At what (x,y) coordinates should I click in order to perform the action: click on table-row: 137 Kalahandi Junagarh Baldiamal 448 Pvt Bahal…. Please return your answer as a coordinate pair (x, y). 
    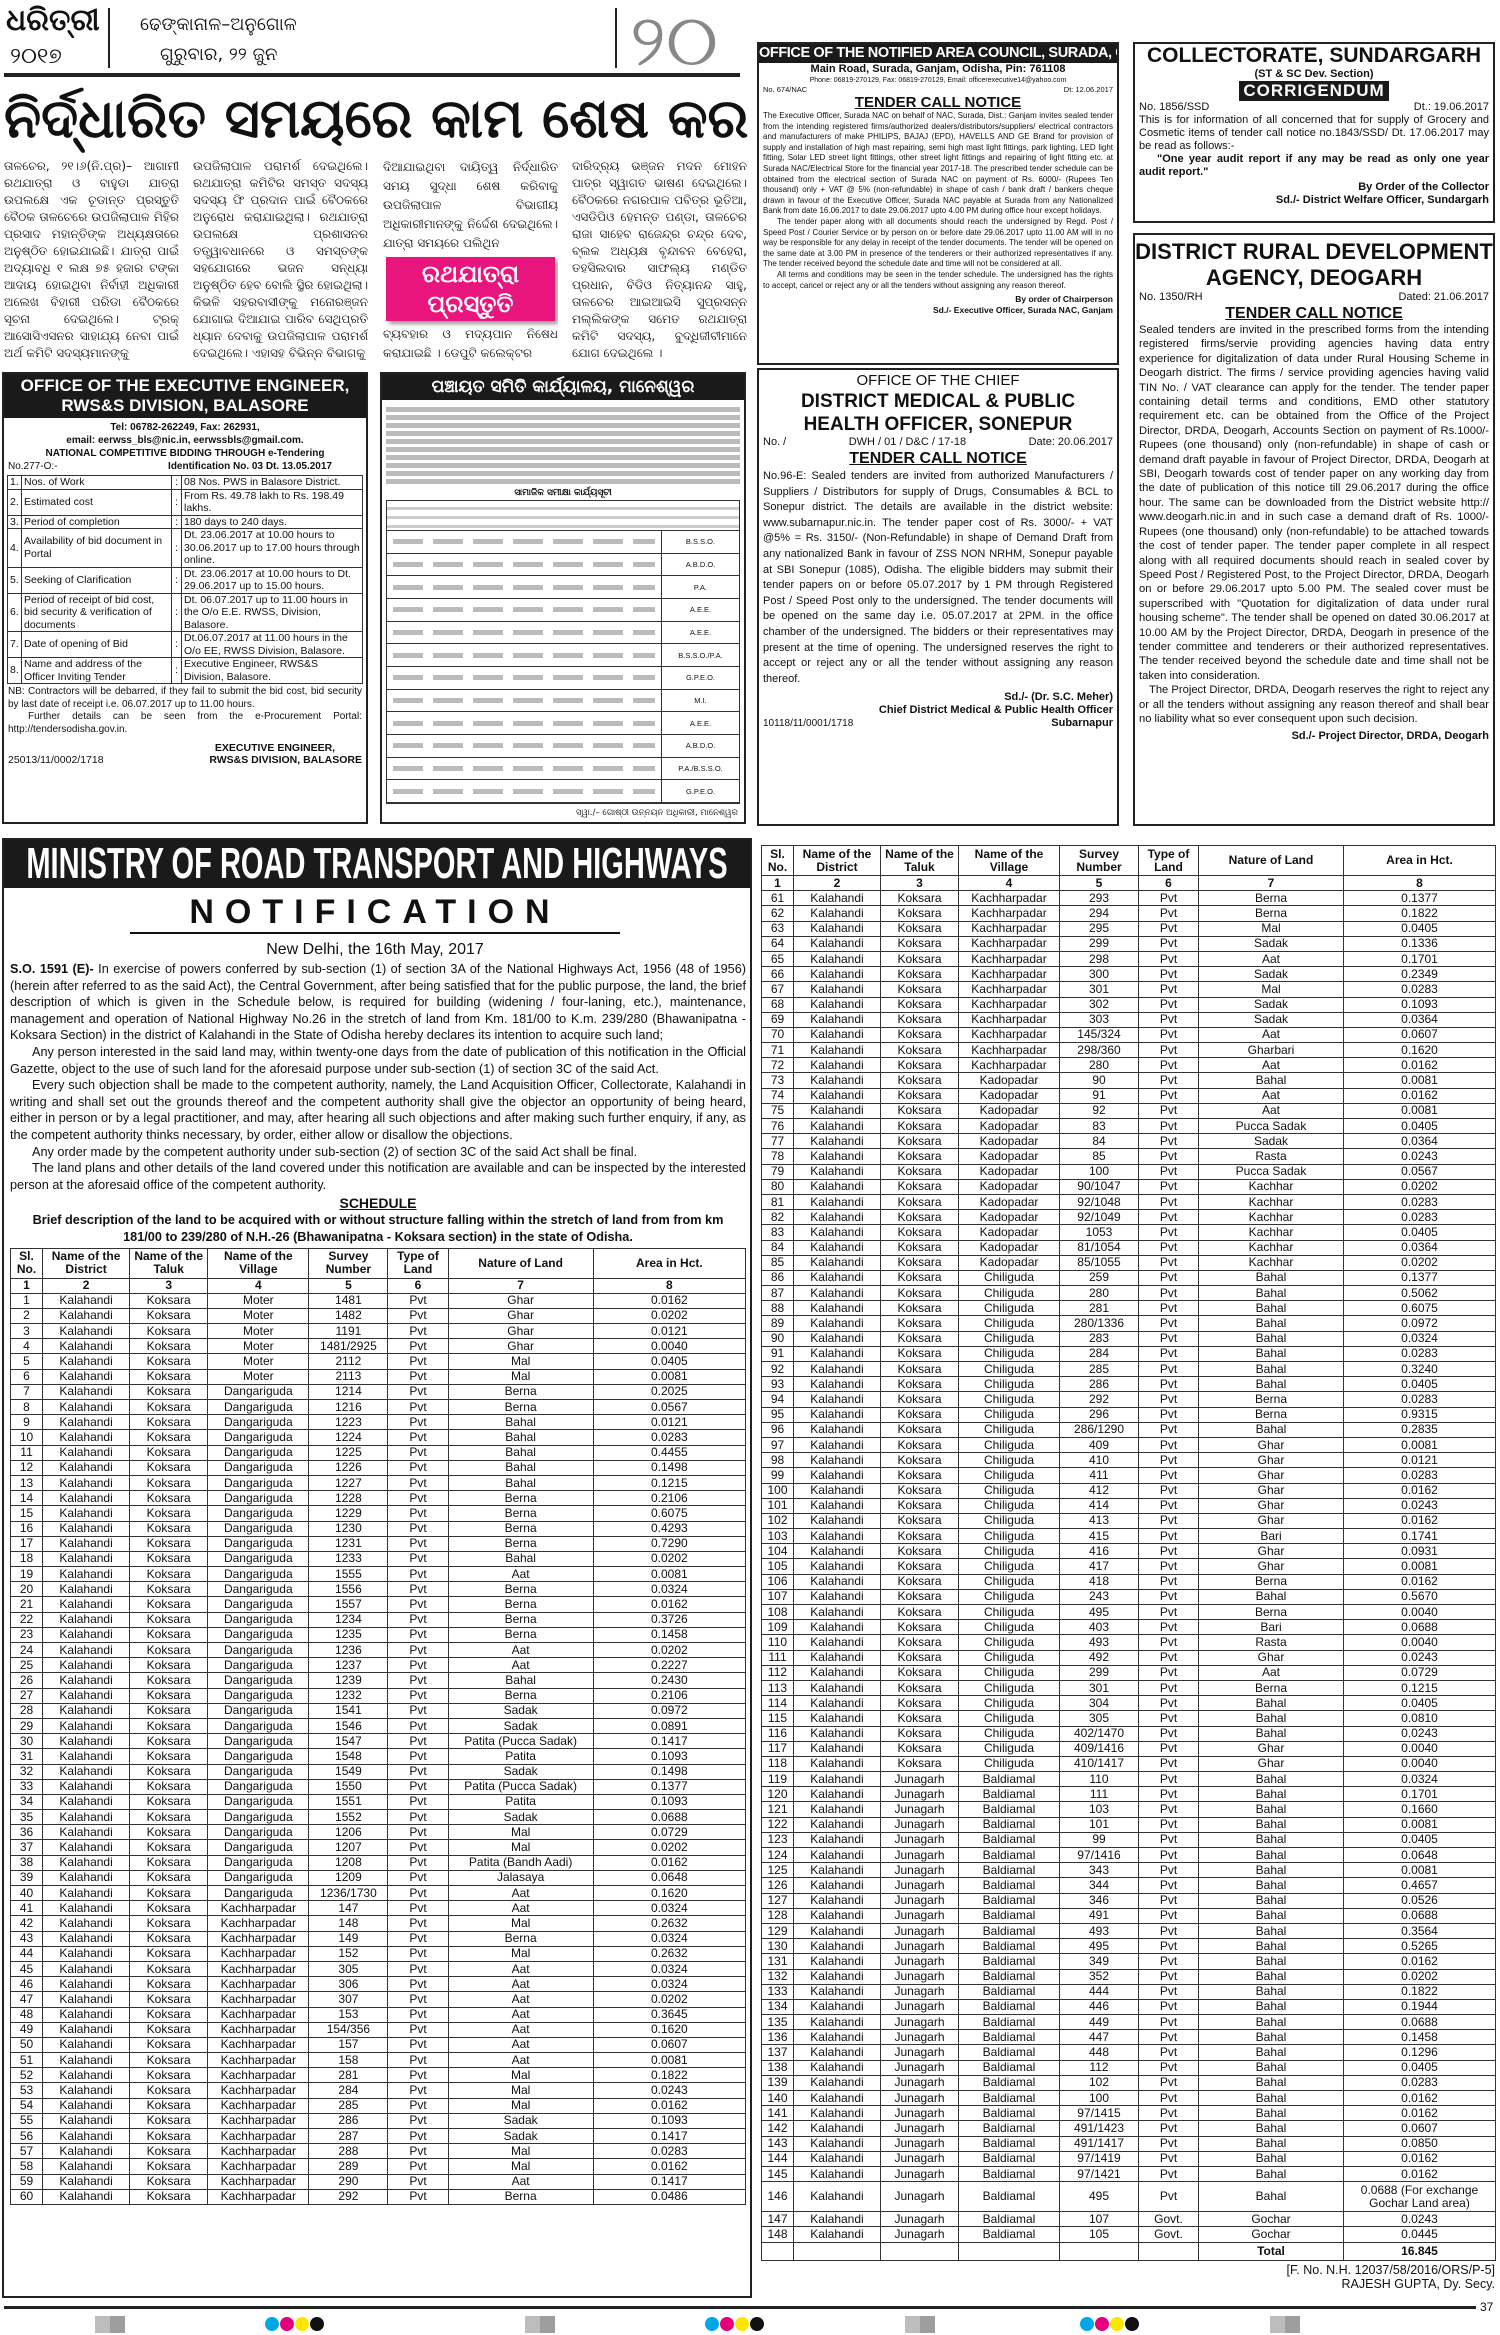
    Looking at the image, I should click on (1128, 2052).